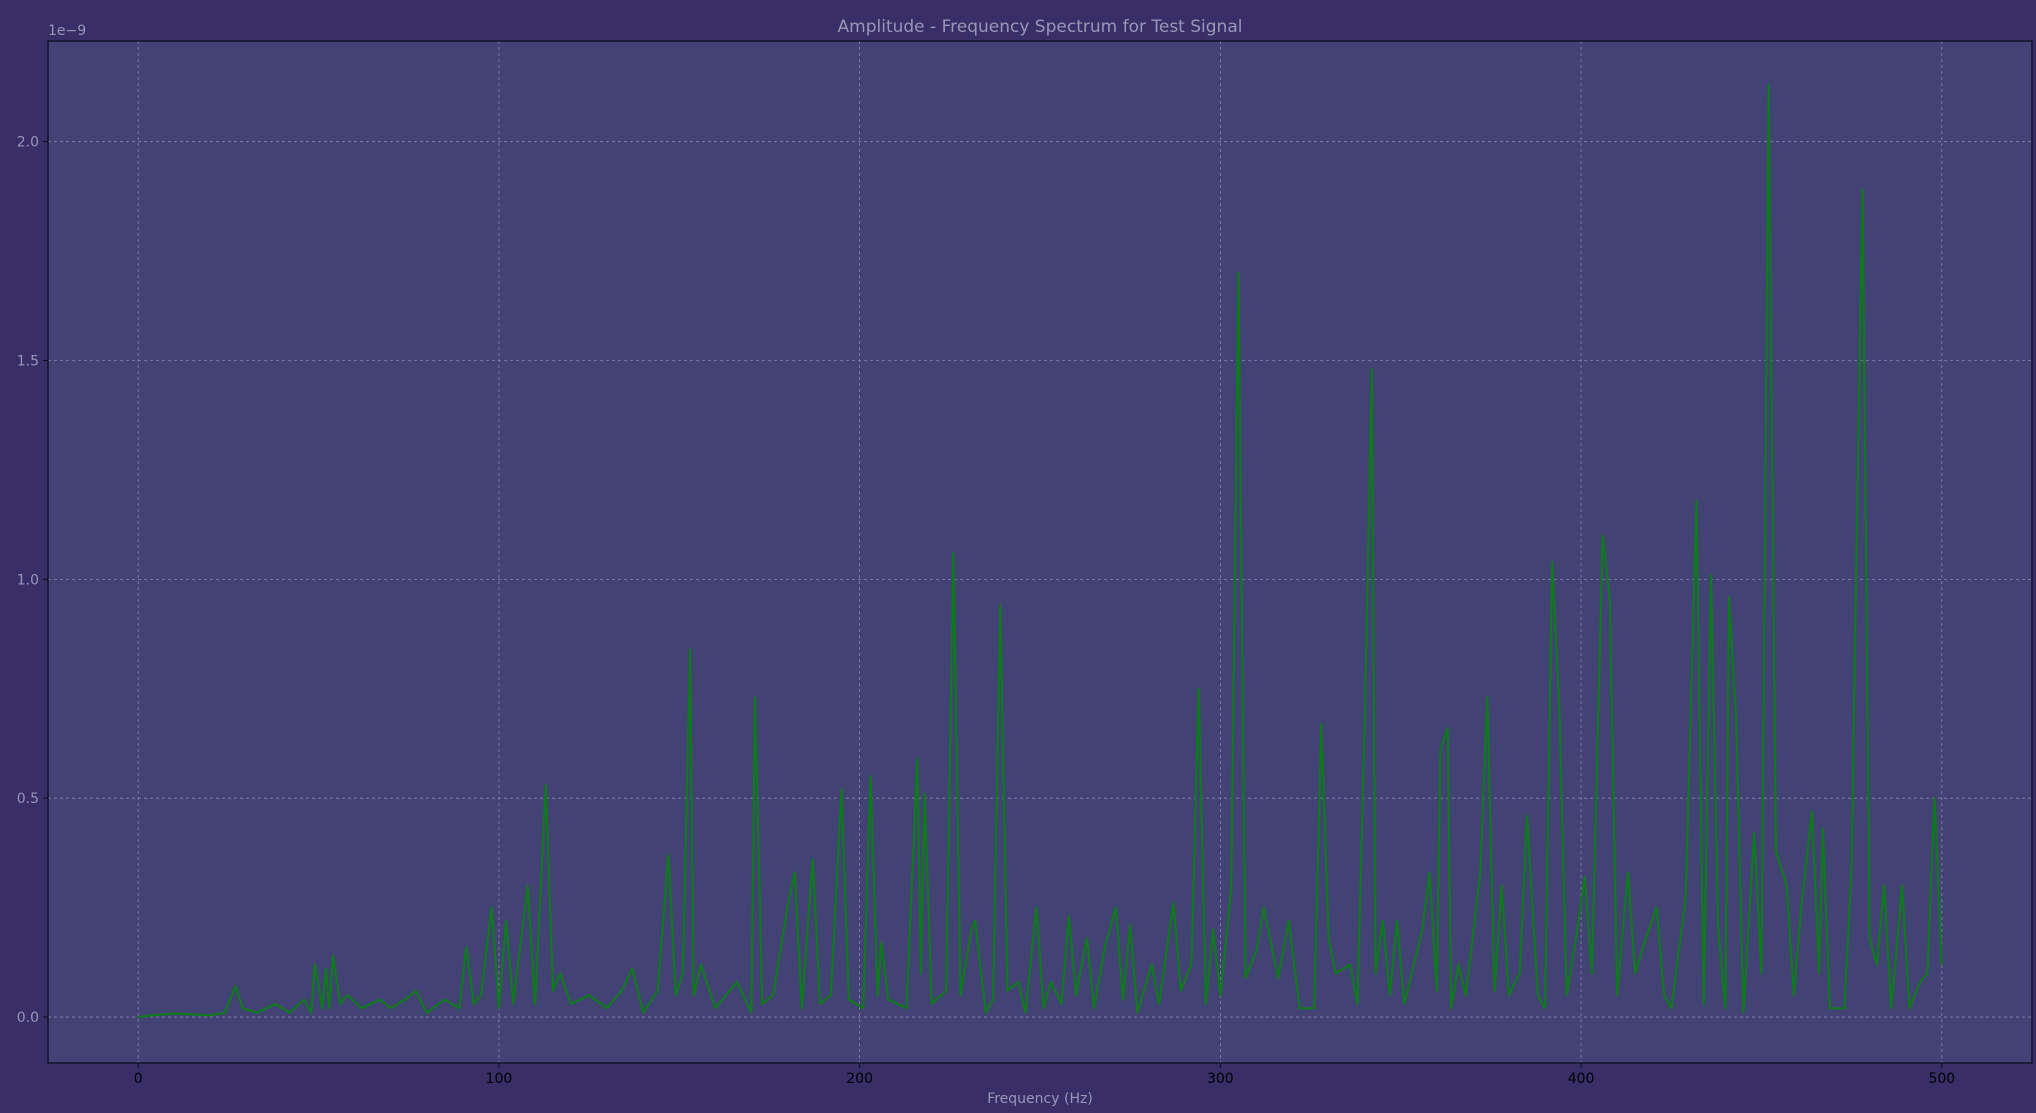 The image size is (2036, 1113). I want to click on x-tick-label: 100, so click(499, 1079).